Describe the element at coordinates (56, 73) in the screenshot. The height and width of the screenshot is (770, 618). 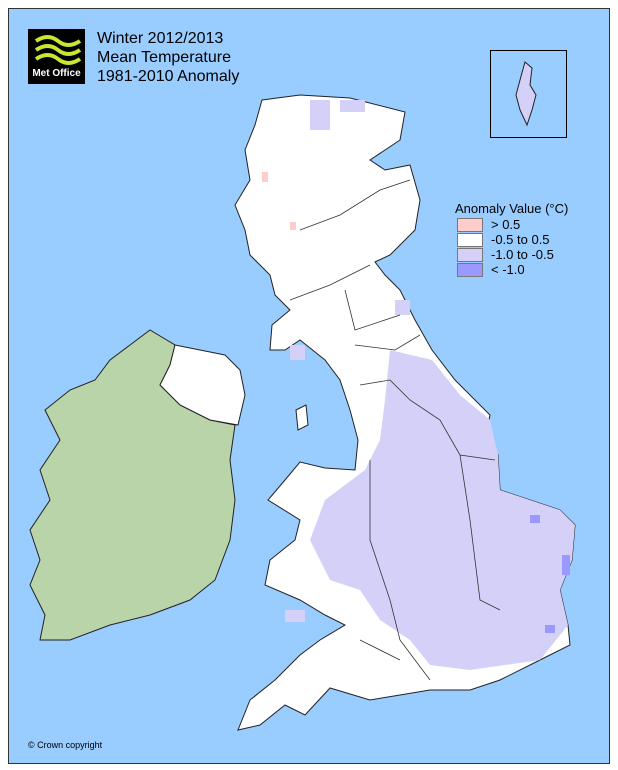
I see `logo-text: Met Office` at that location.